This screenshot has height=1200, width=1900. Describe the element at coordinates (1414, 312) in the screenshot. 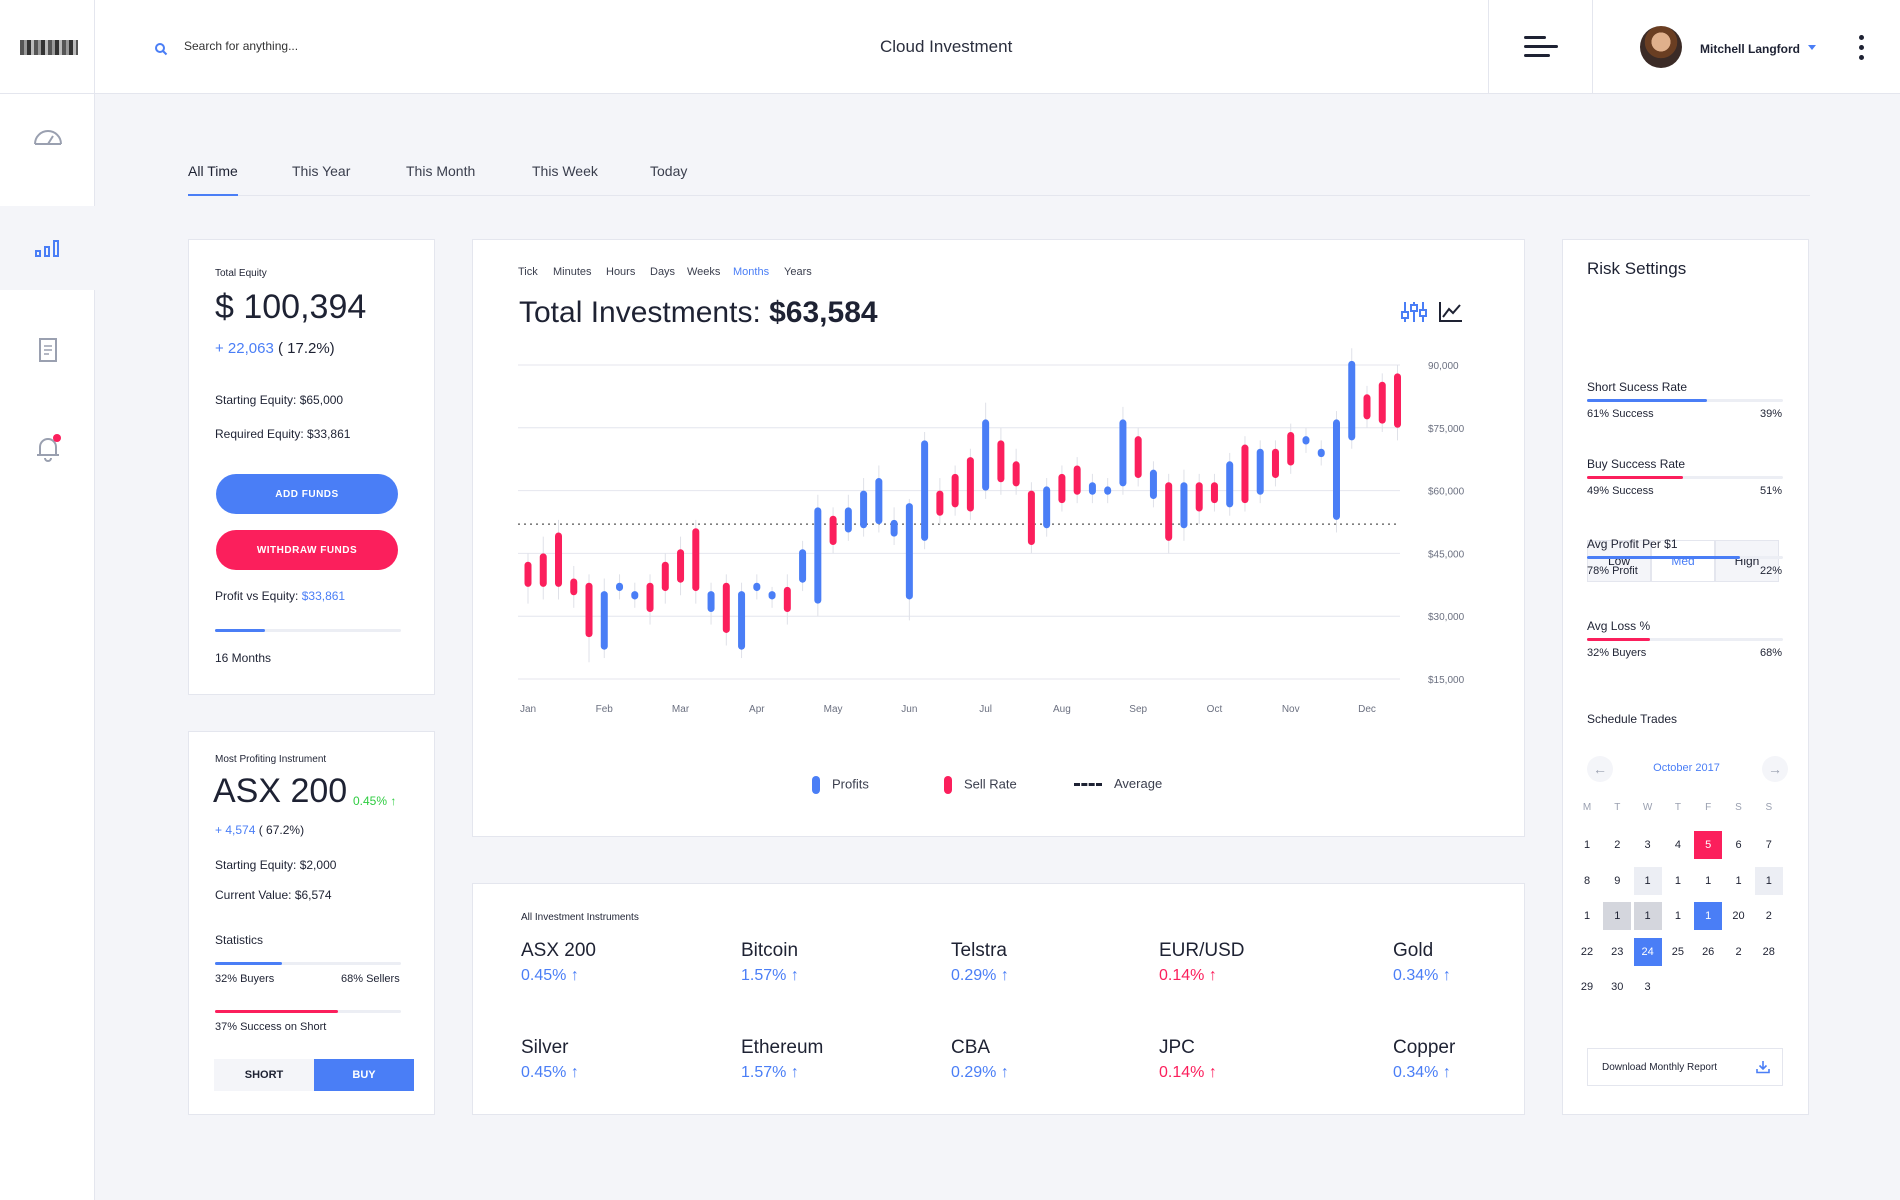

I see `candlestick-toggle-icon` at that location.